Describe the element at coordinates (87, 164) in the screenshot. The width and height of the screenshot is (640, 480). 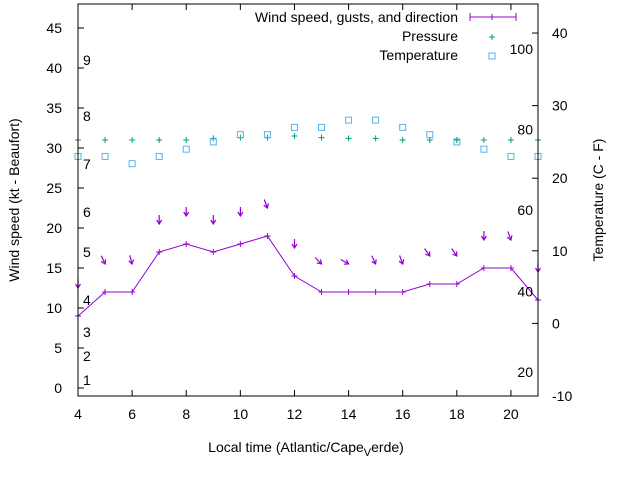
I see `beaufort-label: 7` at that location.